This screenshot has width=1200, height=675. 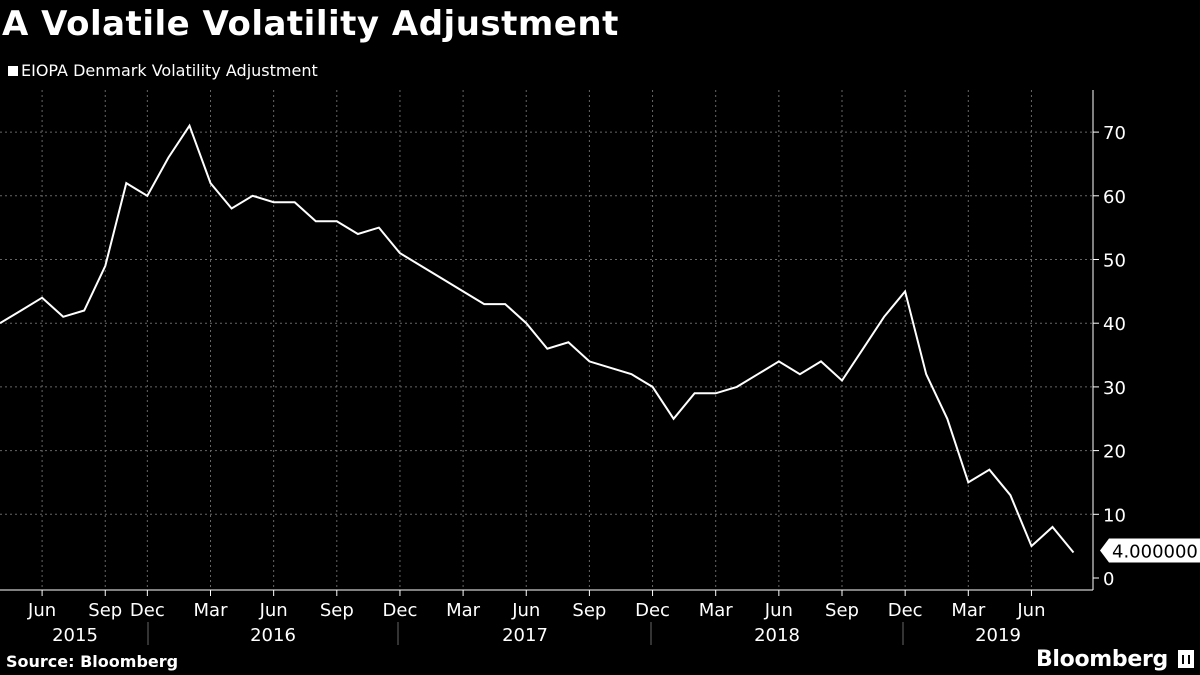 I want to click on legend-label: EIOPA Denmark Volatility Adjustment, so click(x=169, y=70).